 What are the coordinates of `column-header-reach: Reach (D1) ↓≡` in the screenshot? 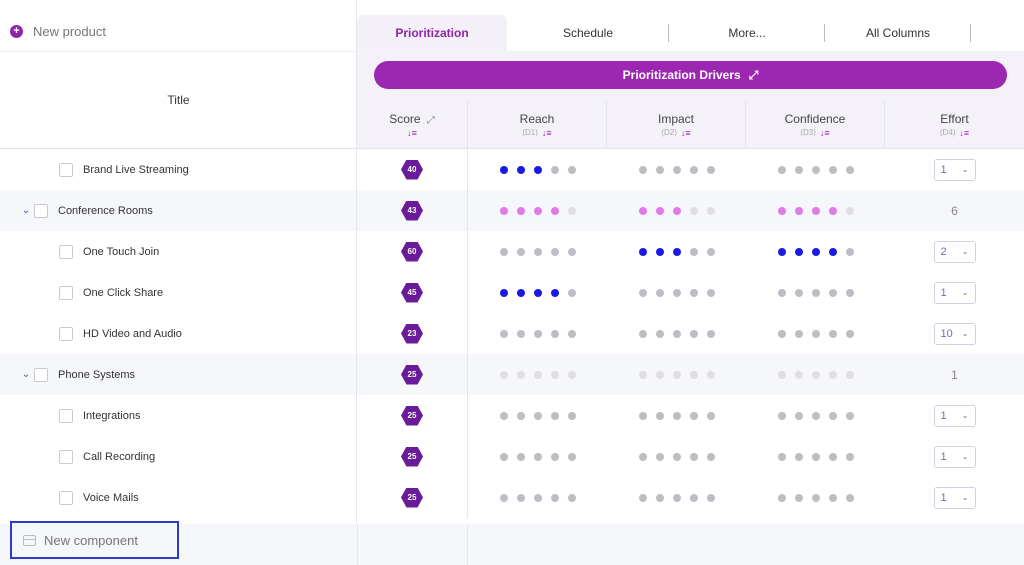 It's located at (537, 124).